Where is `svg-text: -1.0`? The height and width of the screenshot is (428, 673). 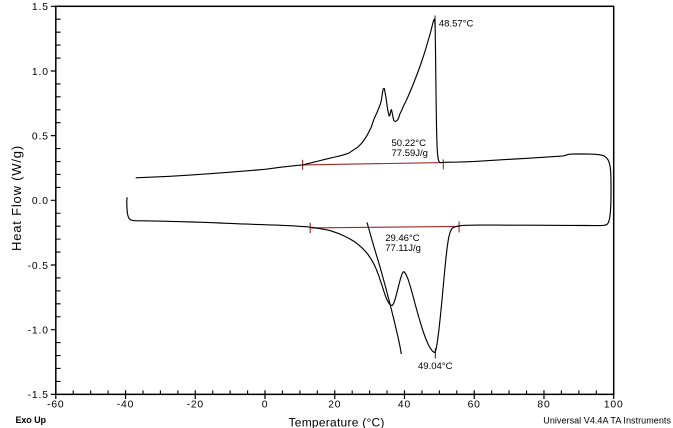 svg-text: -1.0 is located at coordinates (38, 331).